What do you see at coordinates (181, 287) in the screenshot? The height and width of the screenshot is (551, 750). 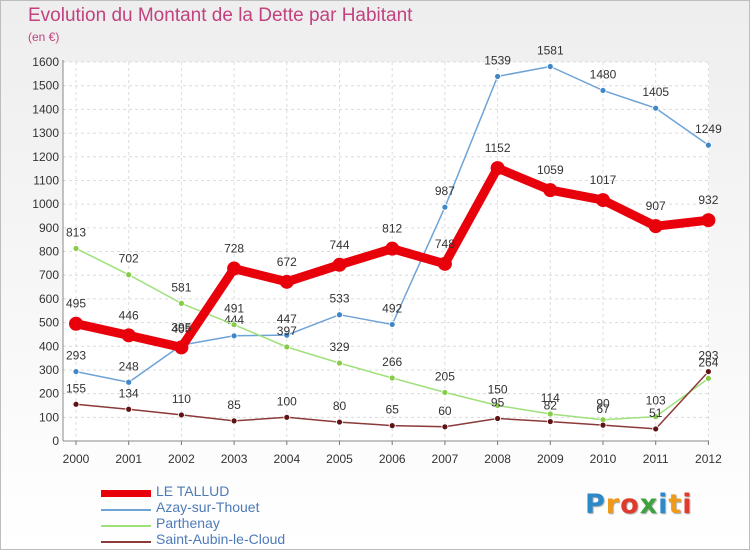 I see `data-label-parthenay: 581` at bounding box center [181, 287].